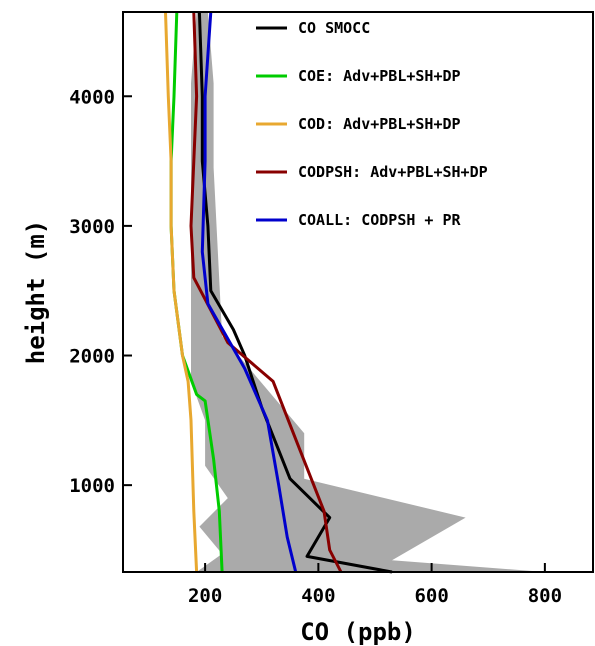 Image resolution: width=595 pixels, height=646 pixels. Describe the element at coordinates (379, 76) in the screenshot. I see `legend-label-1: COE: Adv+PBL+SH+DP` at that location.